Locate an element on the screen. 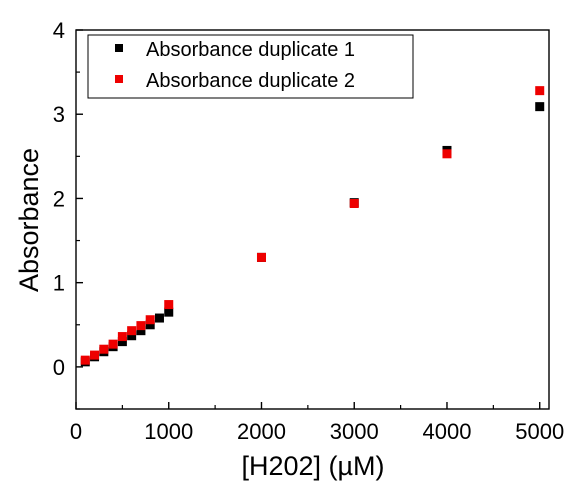 Image resolution: width=572 pixels, height=487 pixels. x-axis-title: [H202] (µM) is located at coordinates (312, 466).